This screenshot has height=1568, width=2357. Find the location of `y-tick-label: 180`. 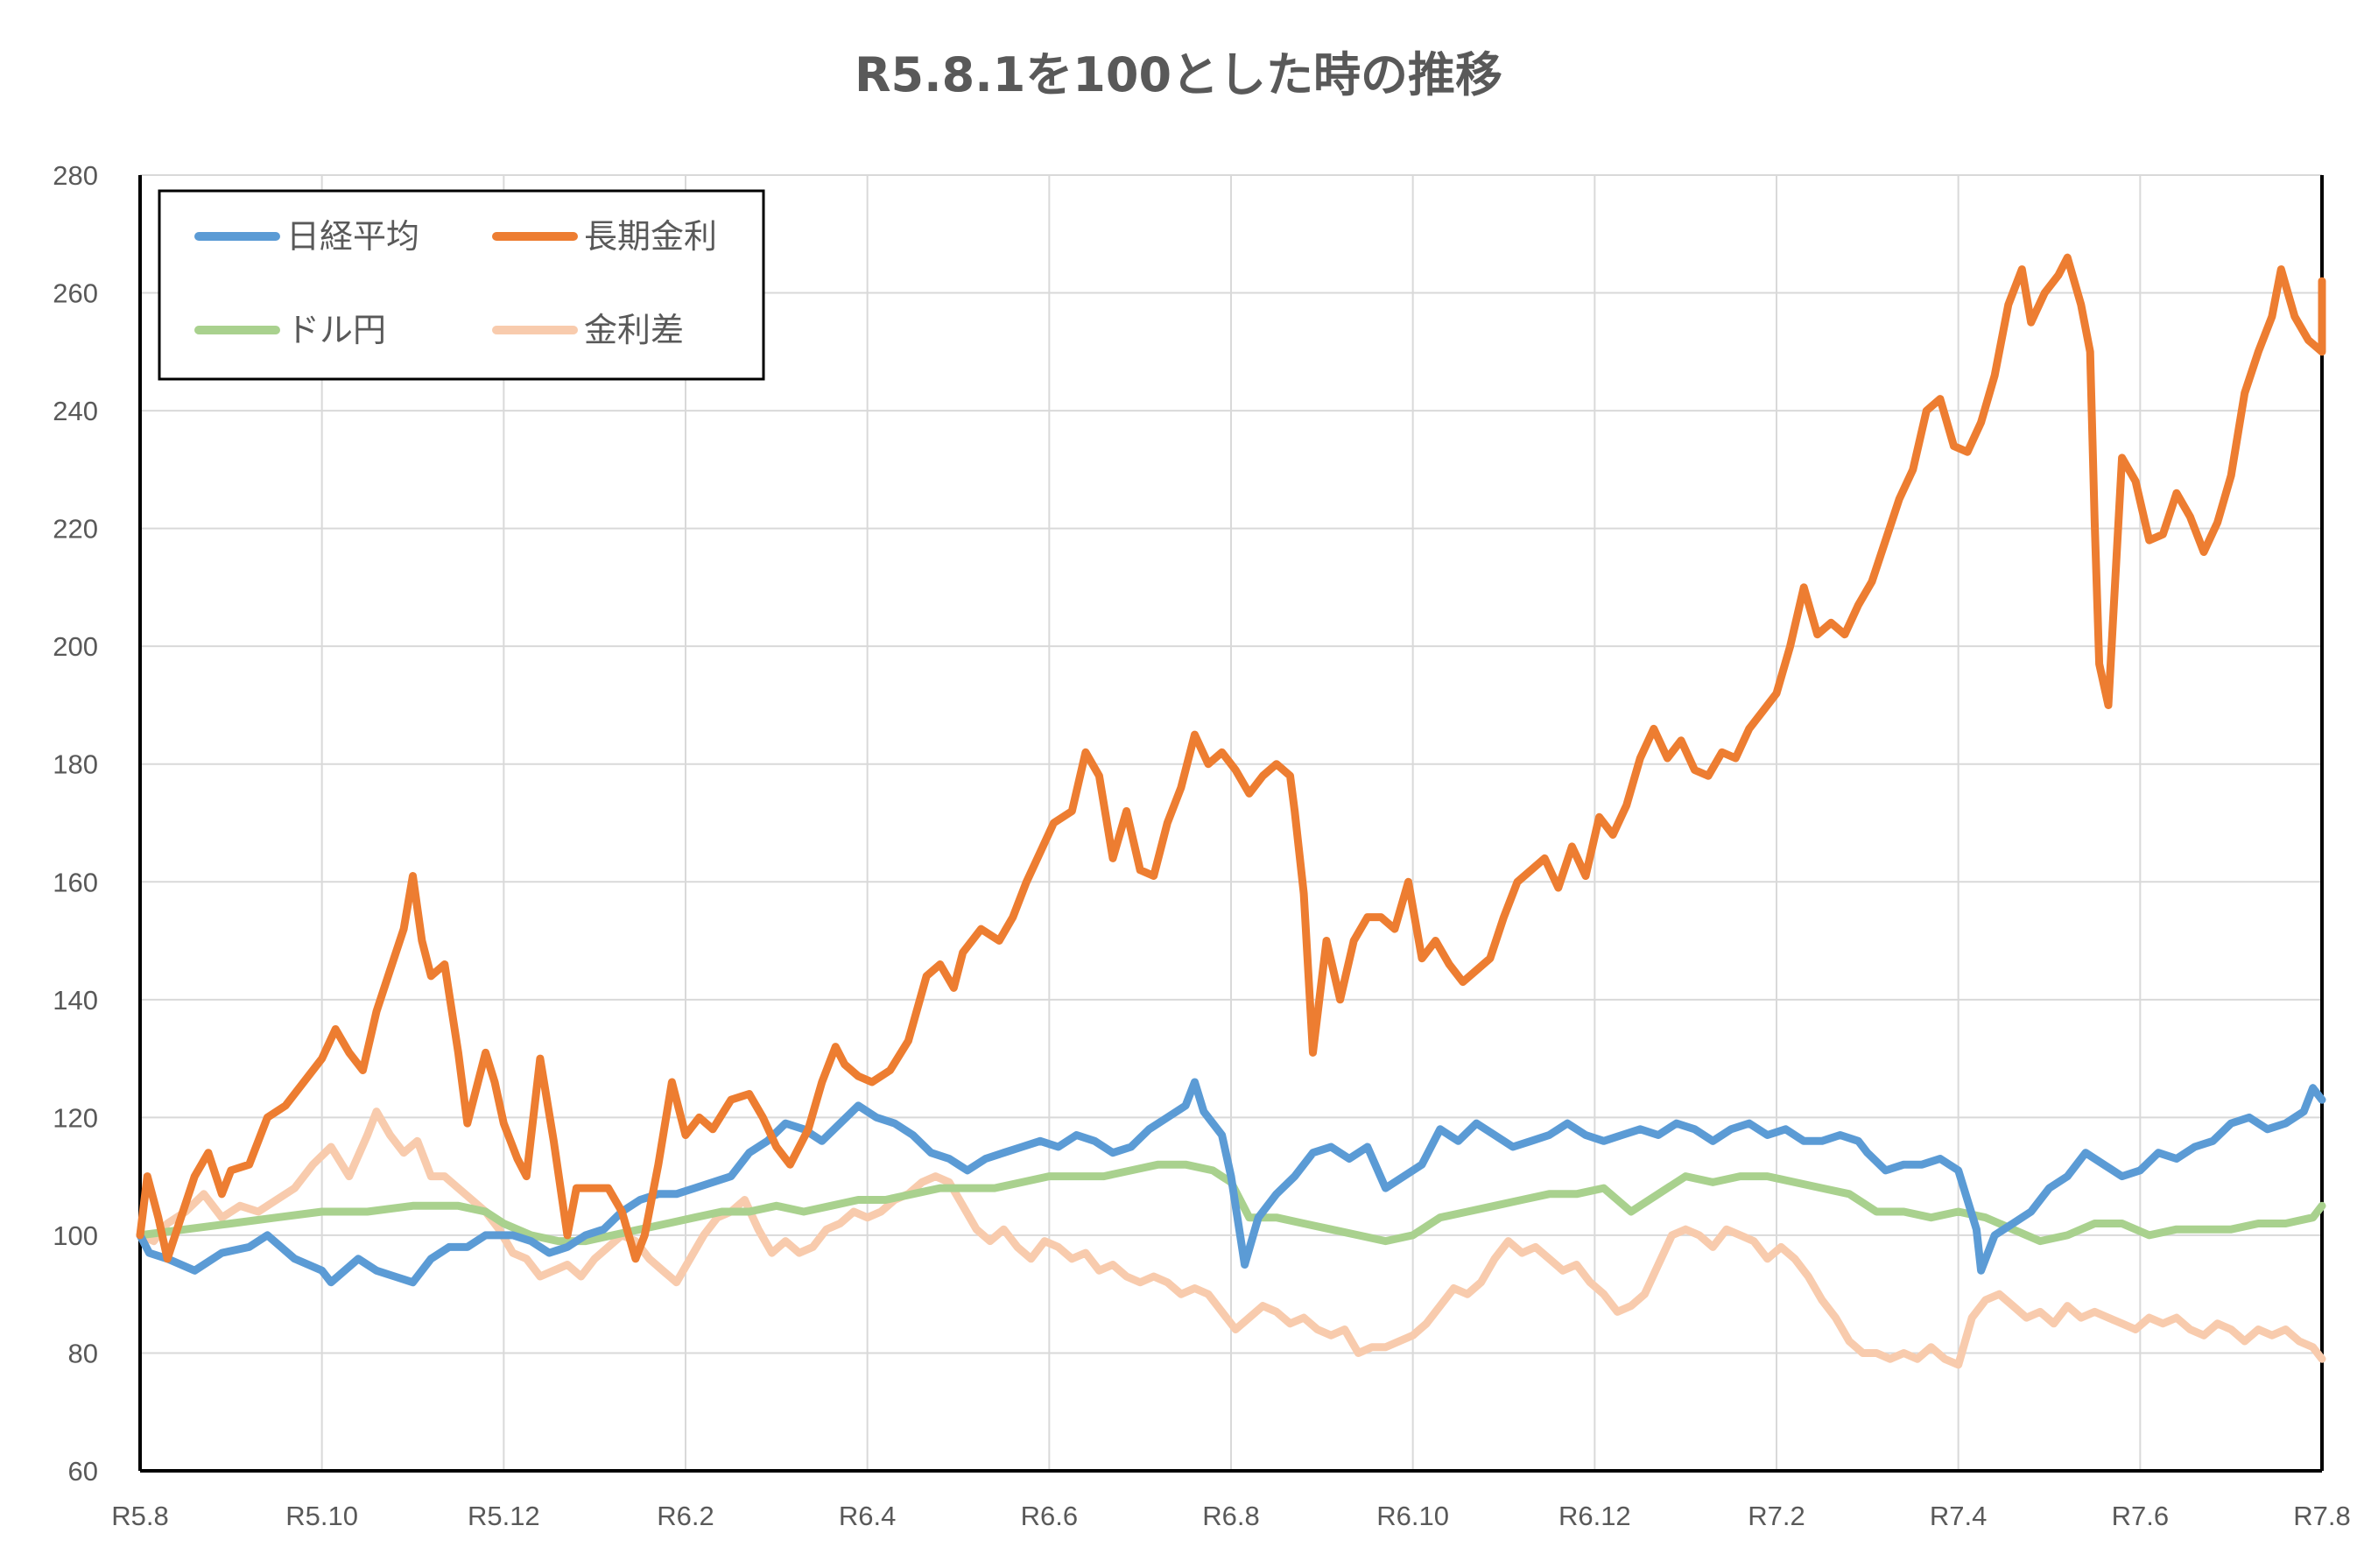

y-tick-label: 180 is located at coordinates (75, 765).